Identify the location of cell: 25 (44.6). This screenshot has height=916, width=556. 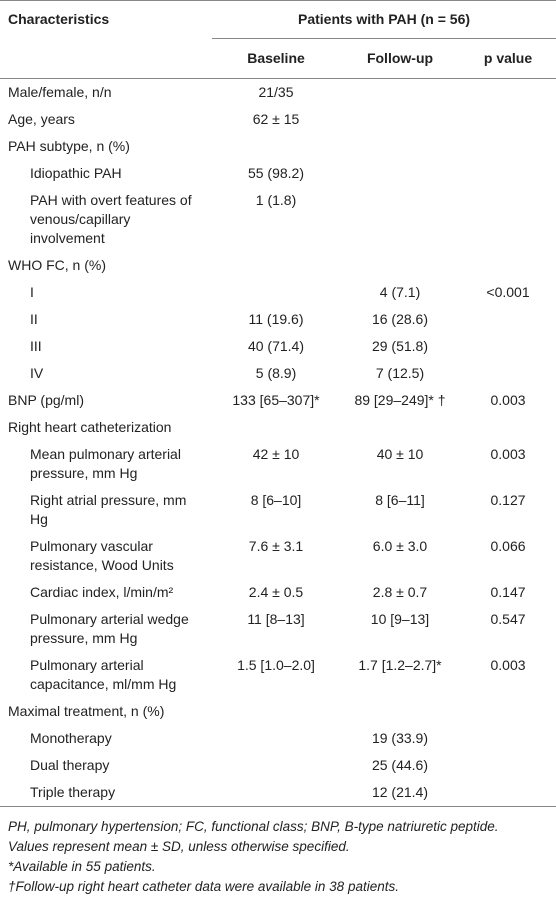
(400, 765).